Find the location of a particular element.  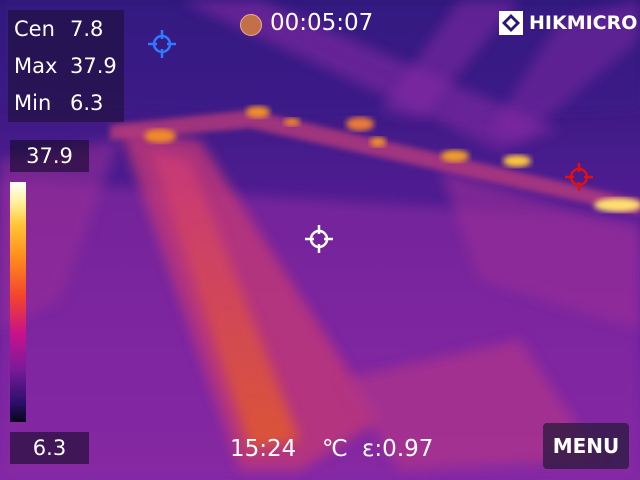

max-value: 37.9 is located at coordinates (93, 66).